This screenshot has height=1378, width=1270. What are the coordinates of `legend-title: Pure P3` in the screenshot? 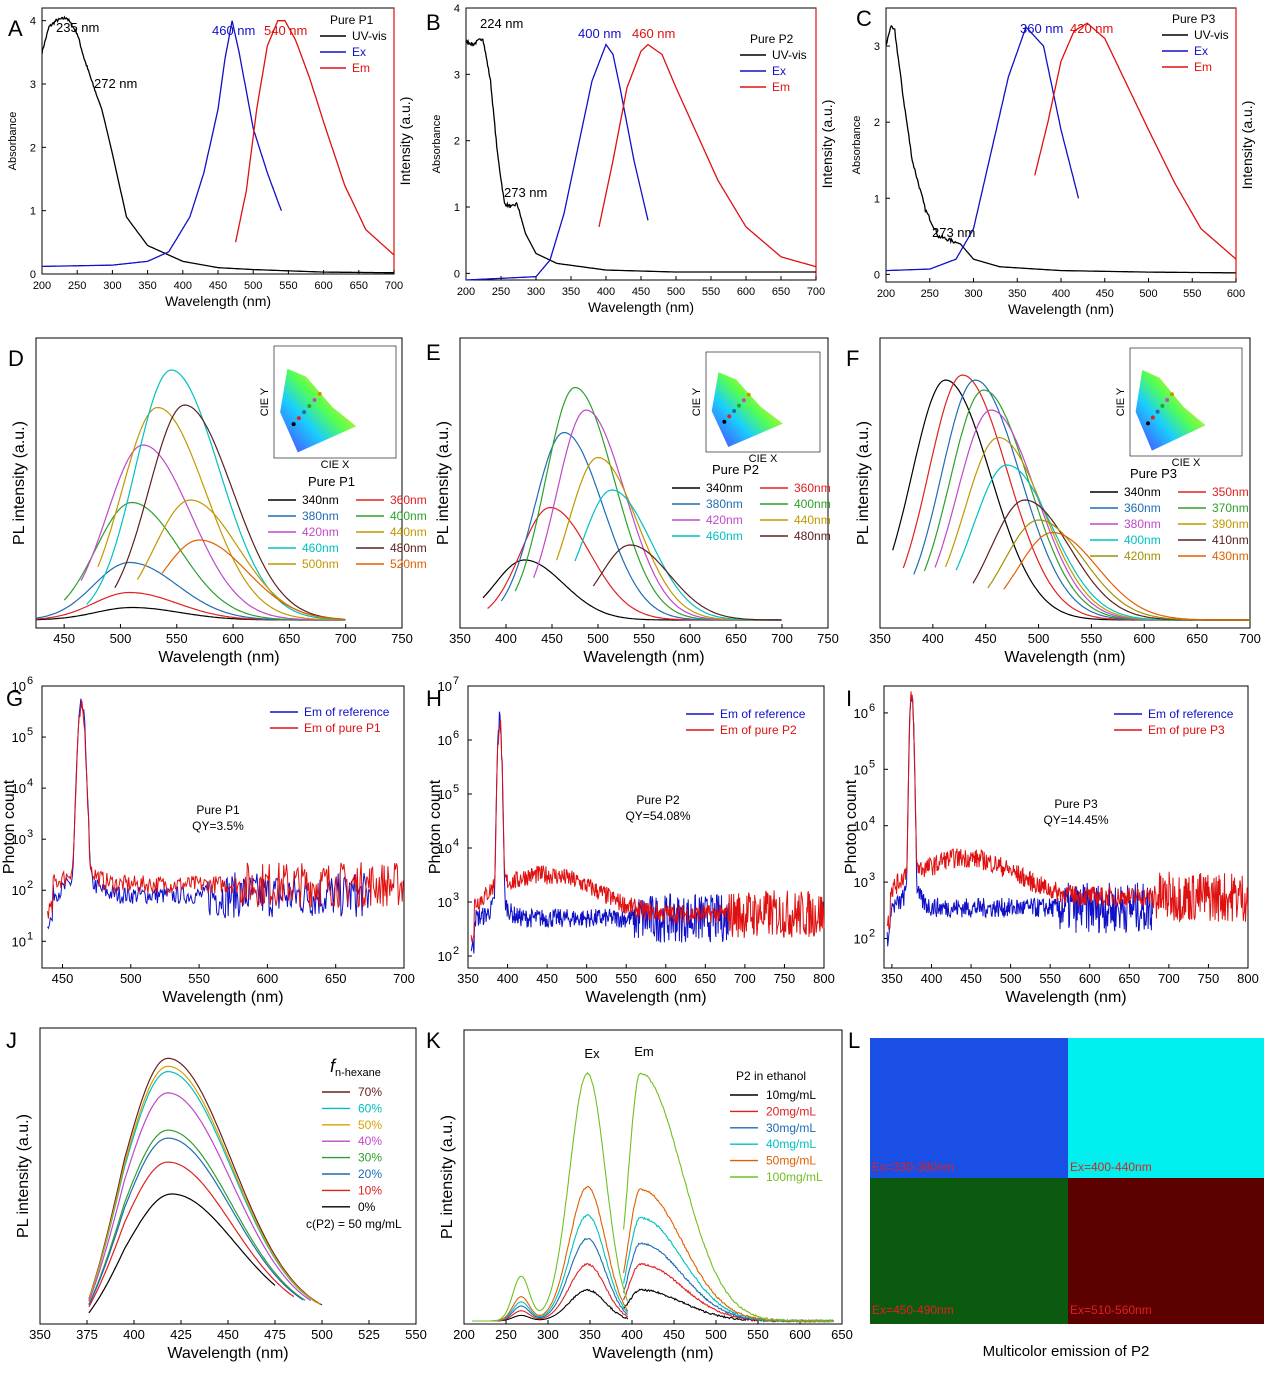 It's located at (1153, 473).